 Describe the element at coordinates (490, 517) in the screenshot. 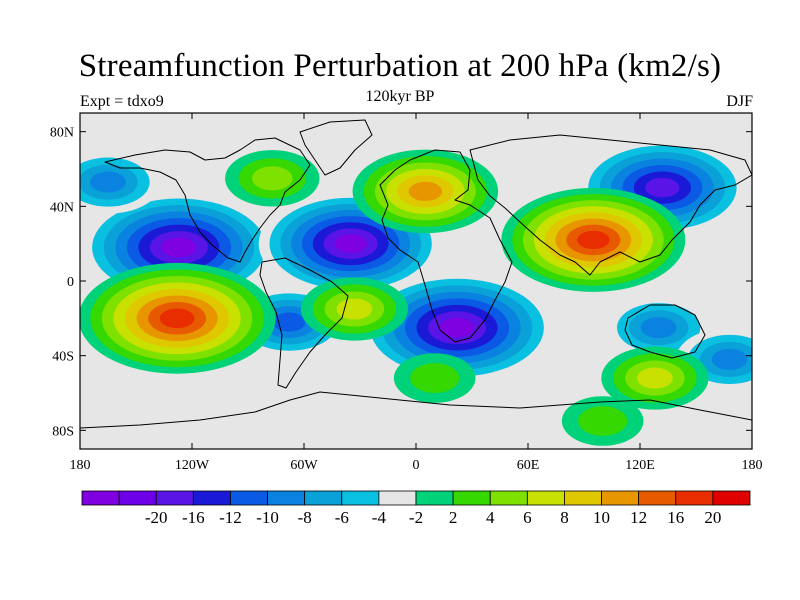

I see `colorbar-label: 4` at that location.